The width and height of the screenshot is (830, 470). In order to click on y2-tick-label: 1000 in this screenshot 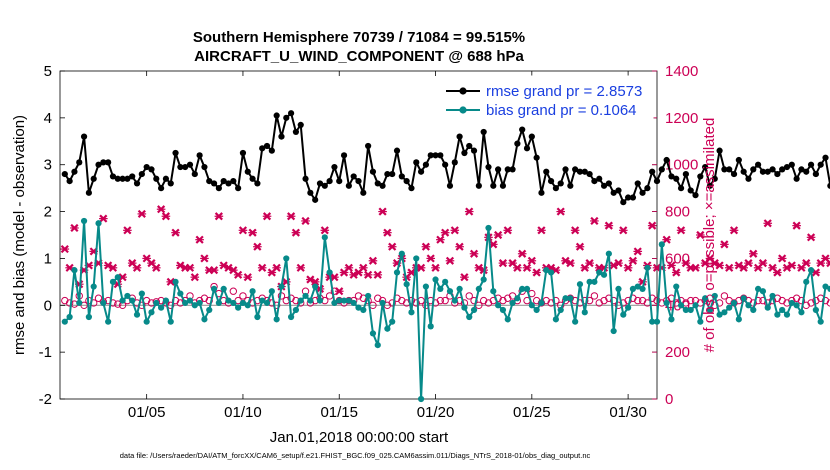, I will do `click(681, 165)`.